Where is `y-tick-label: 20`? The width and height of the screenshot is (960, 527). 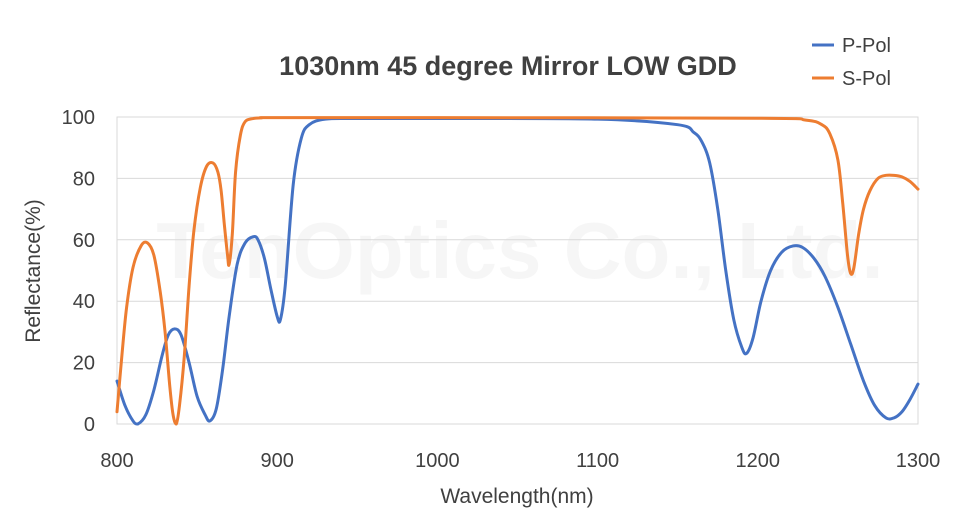 y-tick-label: 20 is located at coordinates (84, 364).